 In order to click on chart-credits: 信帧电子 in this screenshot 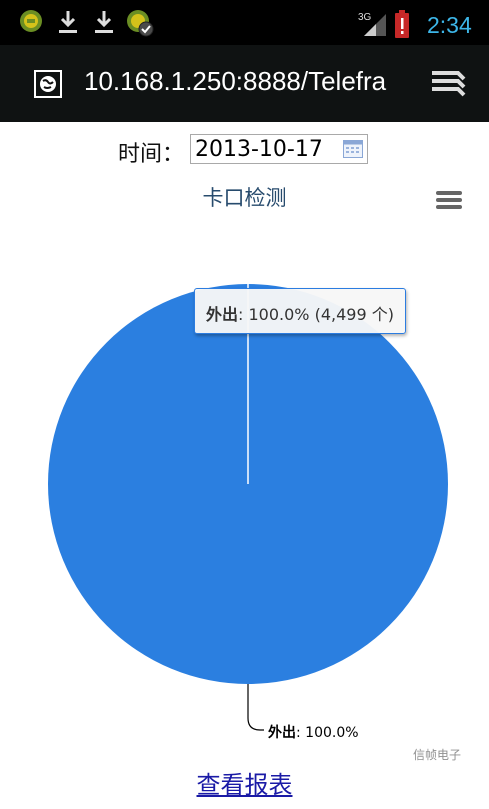, I will do `click(437, 754)`.